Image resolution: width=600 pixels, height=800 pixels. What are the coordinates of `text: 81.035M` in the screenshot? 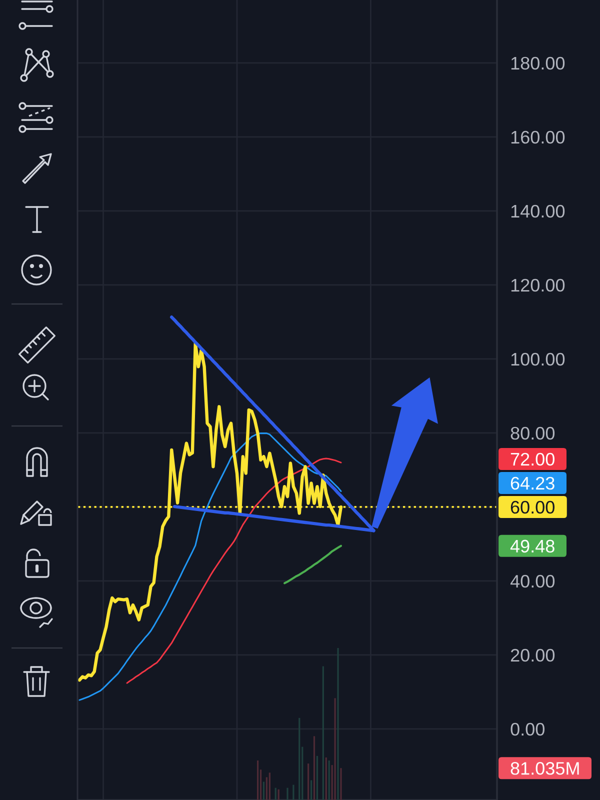 It's located at (544, 768).